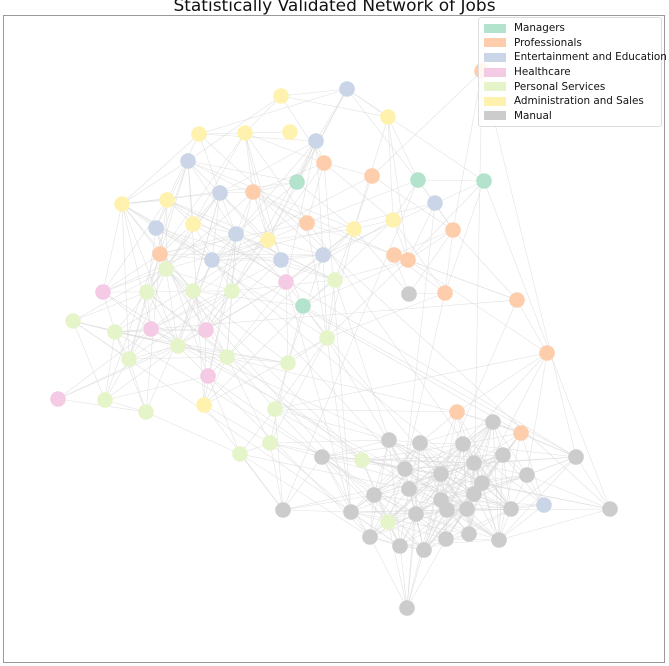 The height and width of the screenshot is (666, 669). Describe the element at coordinates (334, 8) in the screenshot. I see `chart-title: Statistically Validated Network of Jobs` at that location.